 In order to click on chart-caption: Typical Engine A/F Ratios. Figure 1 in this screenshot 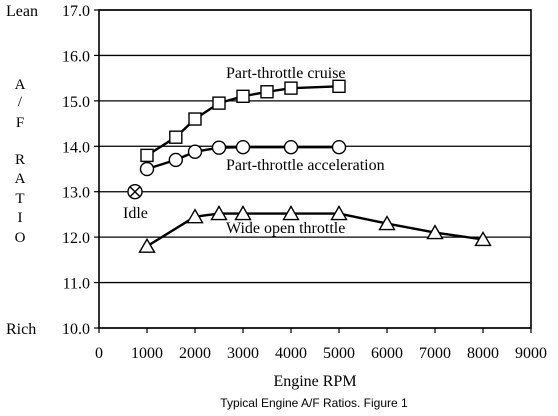, I will do `click(314, 403)`.